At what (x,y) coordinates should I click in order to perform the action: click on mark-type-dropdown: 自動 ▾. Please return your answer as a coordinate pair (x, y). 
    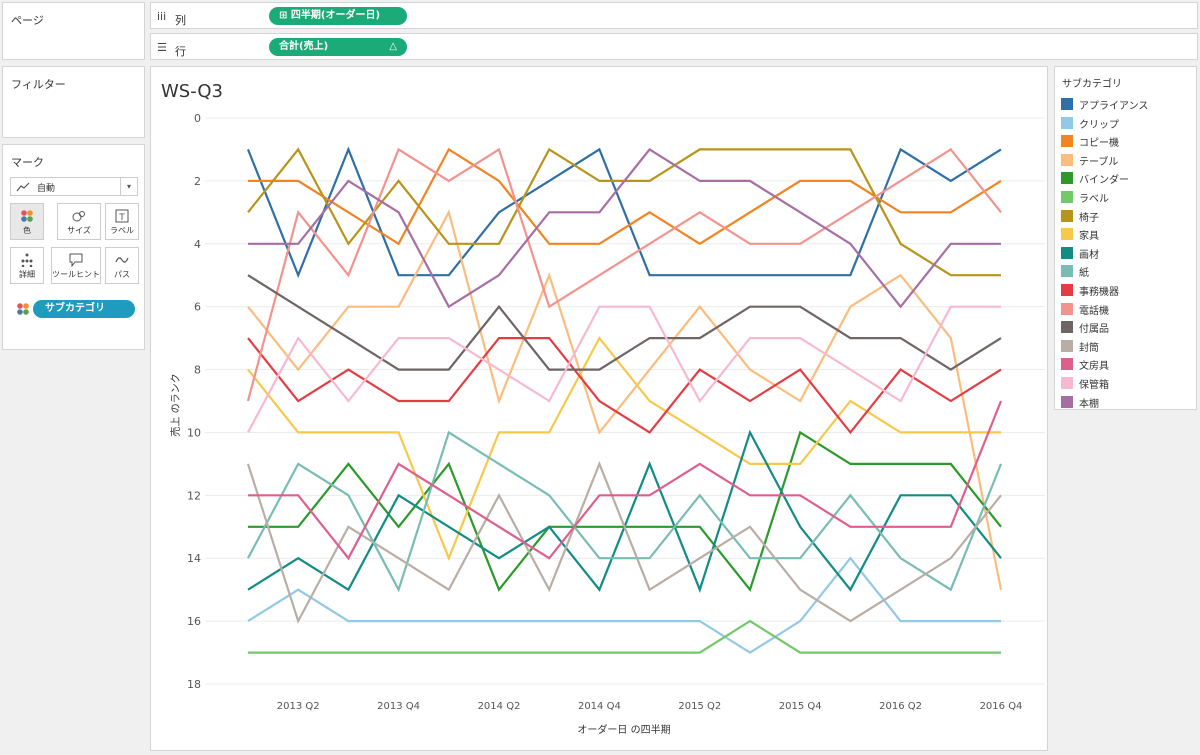
    Looking at the image, I should click on (74, 186).